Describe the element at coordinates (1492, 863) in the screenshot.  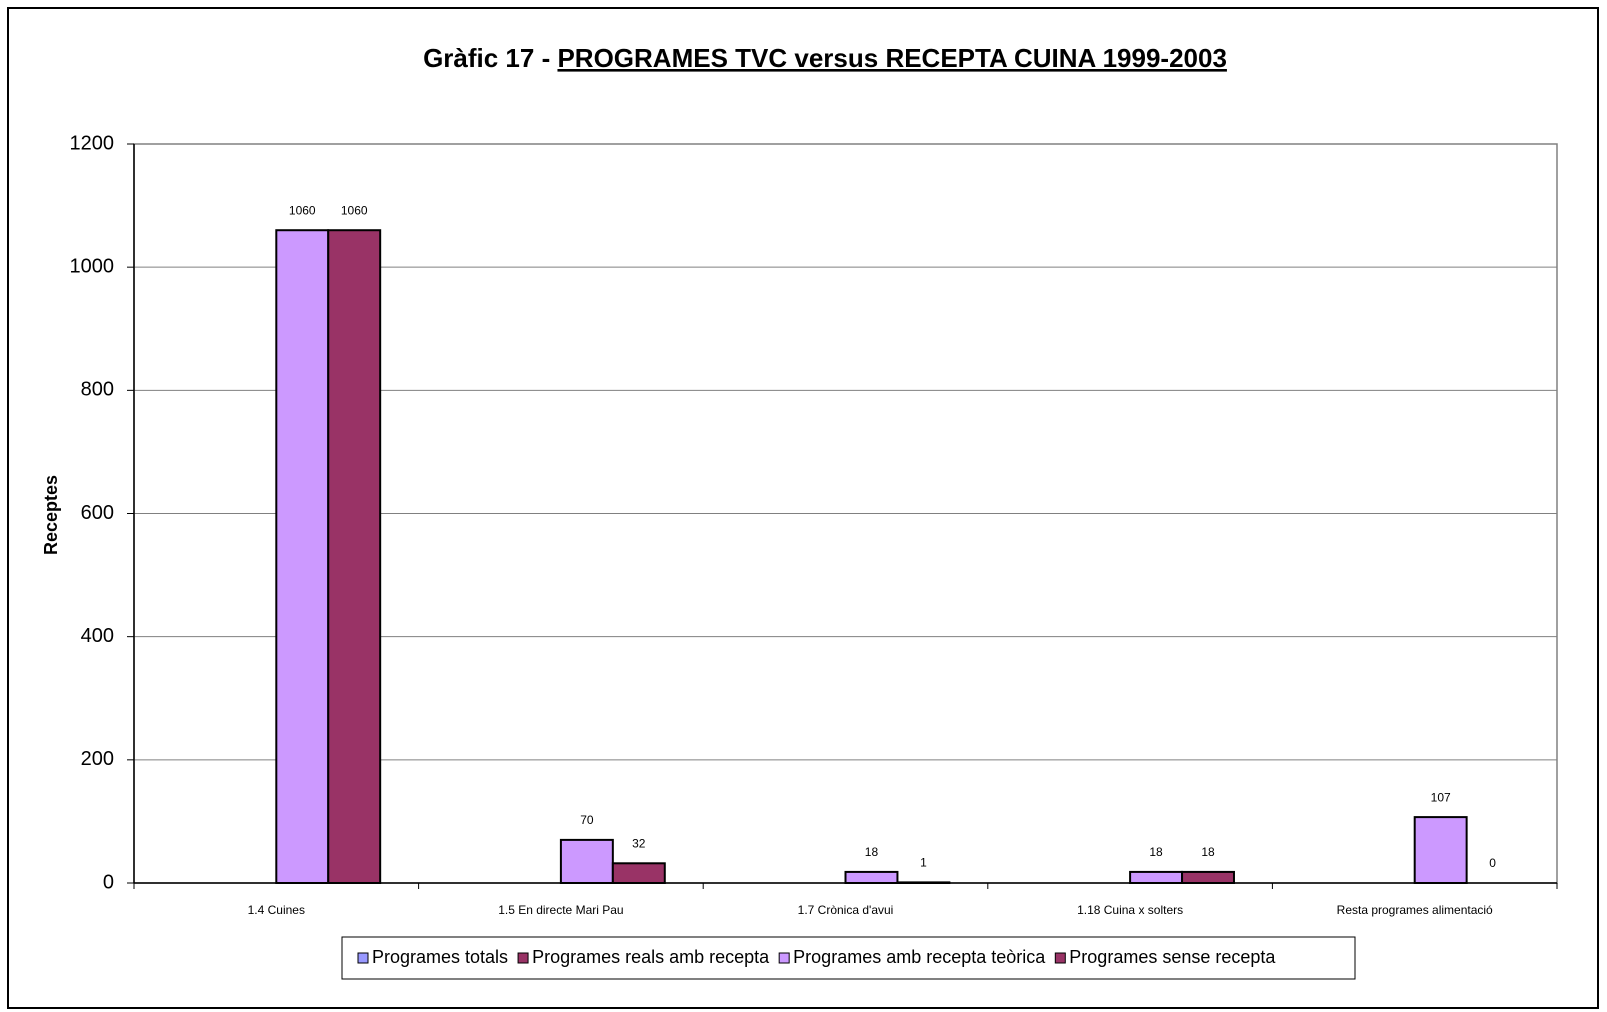
I see `data-label: 0` at that location.